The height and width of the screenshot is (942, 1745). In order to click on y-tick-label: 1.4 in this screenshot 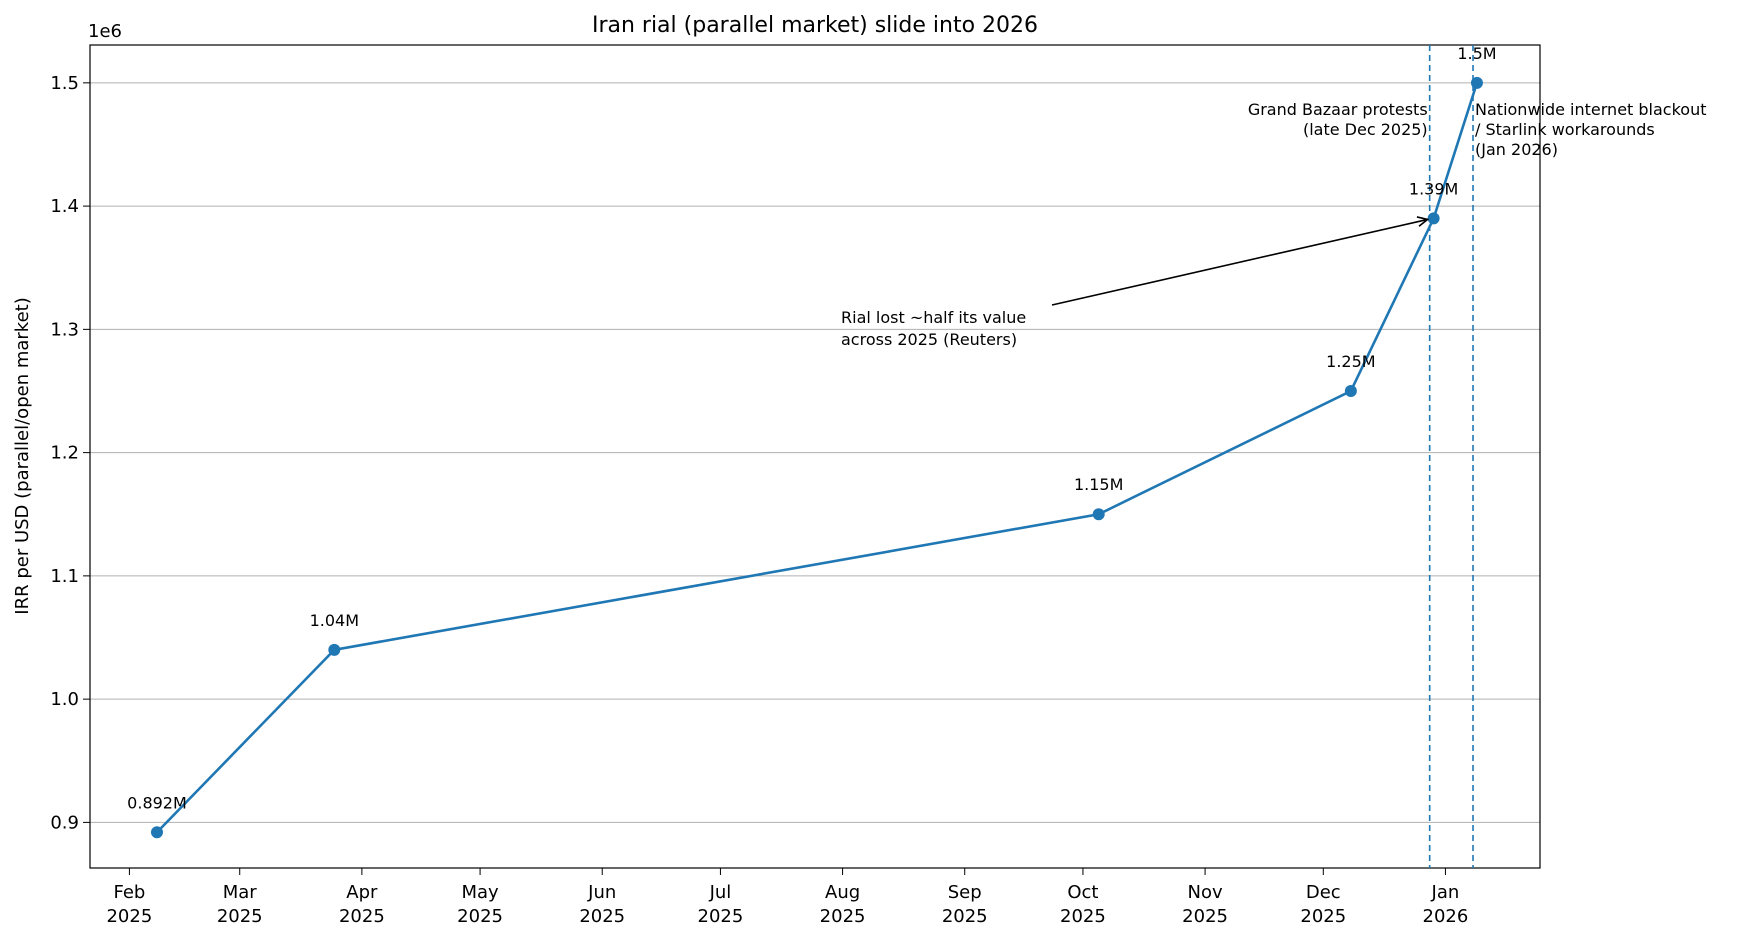, I will do `click(64, 206)`.